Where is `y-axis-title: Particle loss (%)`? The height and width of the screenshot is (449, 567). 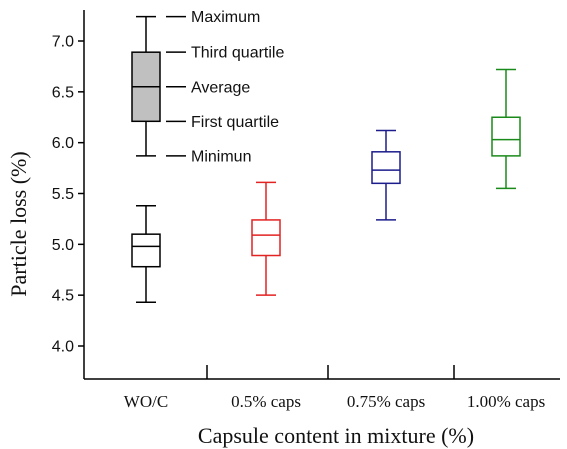 y-axis-title: Particle loss (%) is located at coordinates (18, 223).